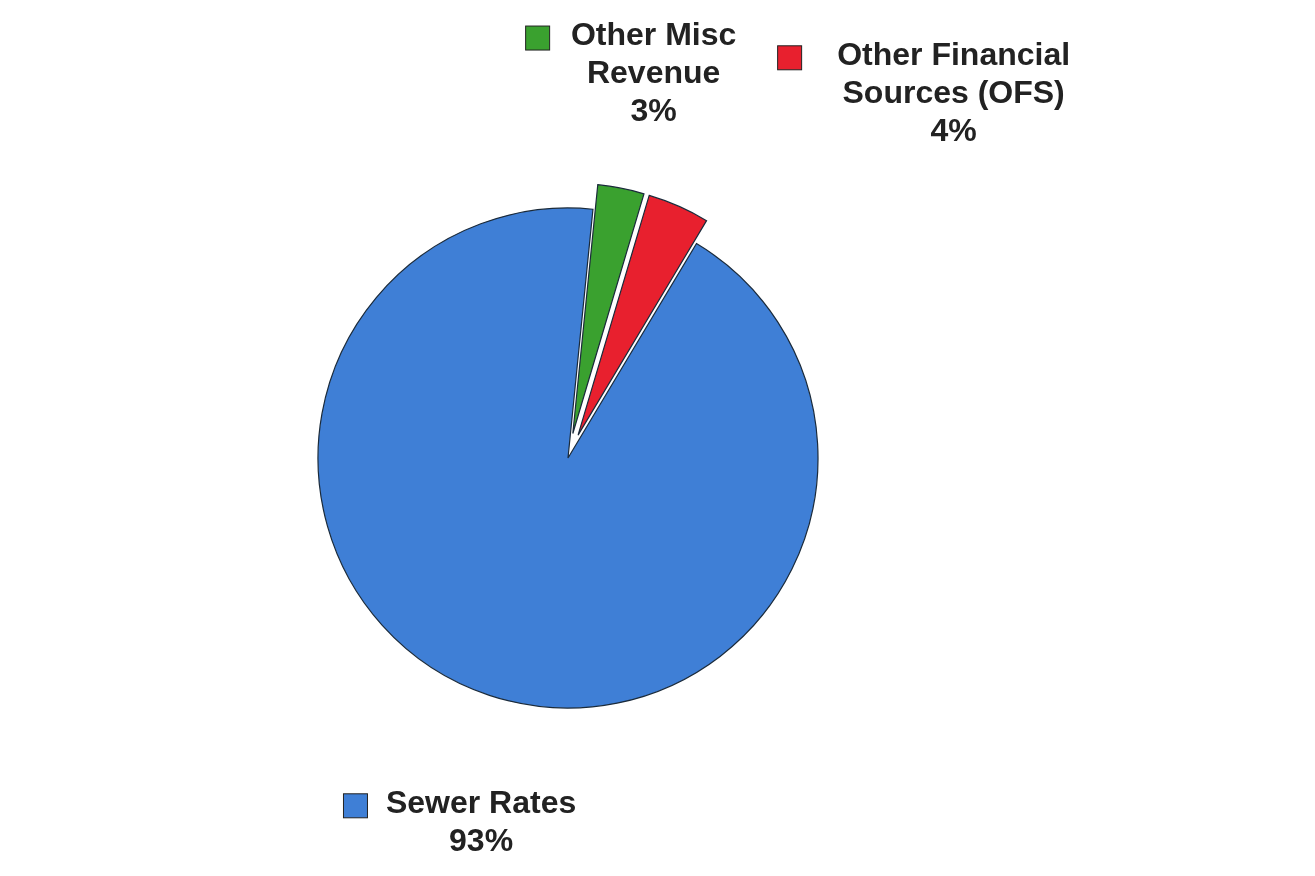  I want to click on data-label: 4%, so click(953, 129).